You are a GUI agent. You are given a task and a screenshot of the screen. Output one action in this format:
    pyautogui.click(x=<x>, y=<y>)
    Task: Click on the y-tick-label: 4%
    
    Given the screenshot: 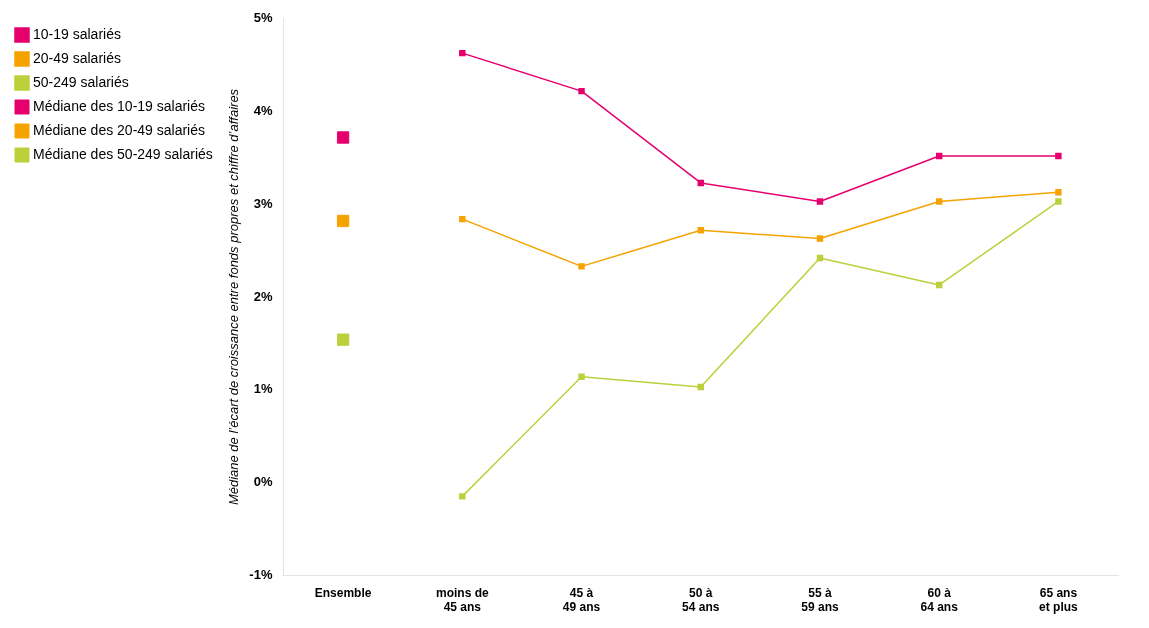 What is the action you would take?
    pyautogui.click(x=263, y=111)
    